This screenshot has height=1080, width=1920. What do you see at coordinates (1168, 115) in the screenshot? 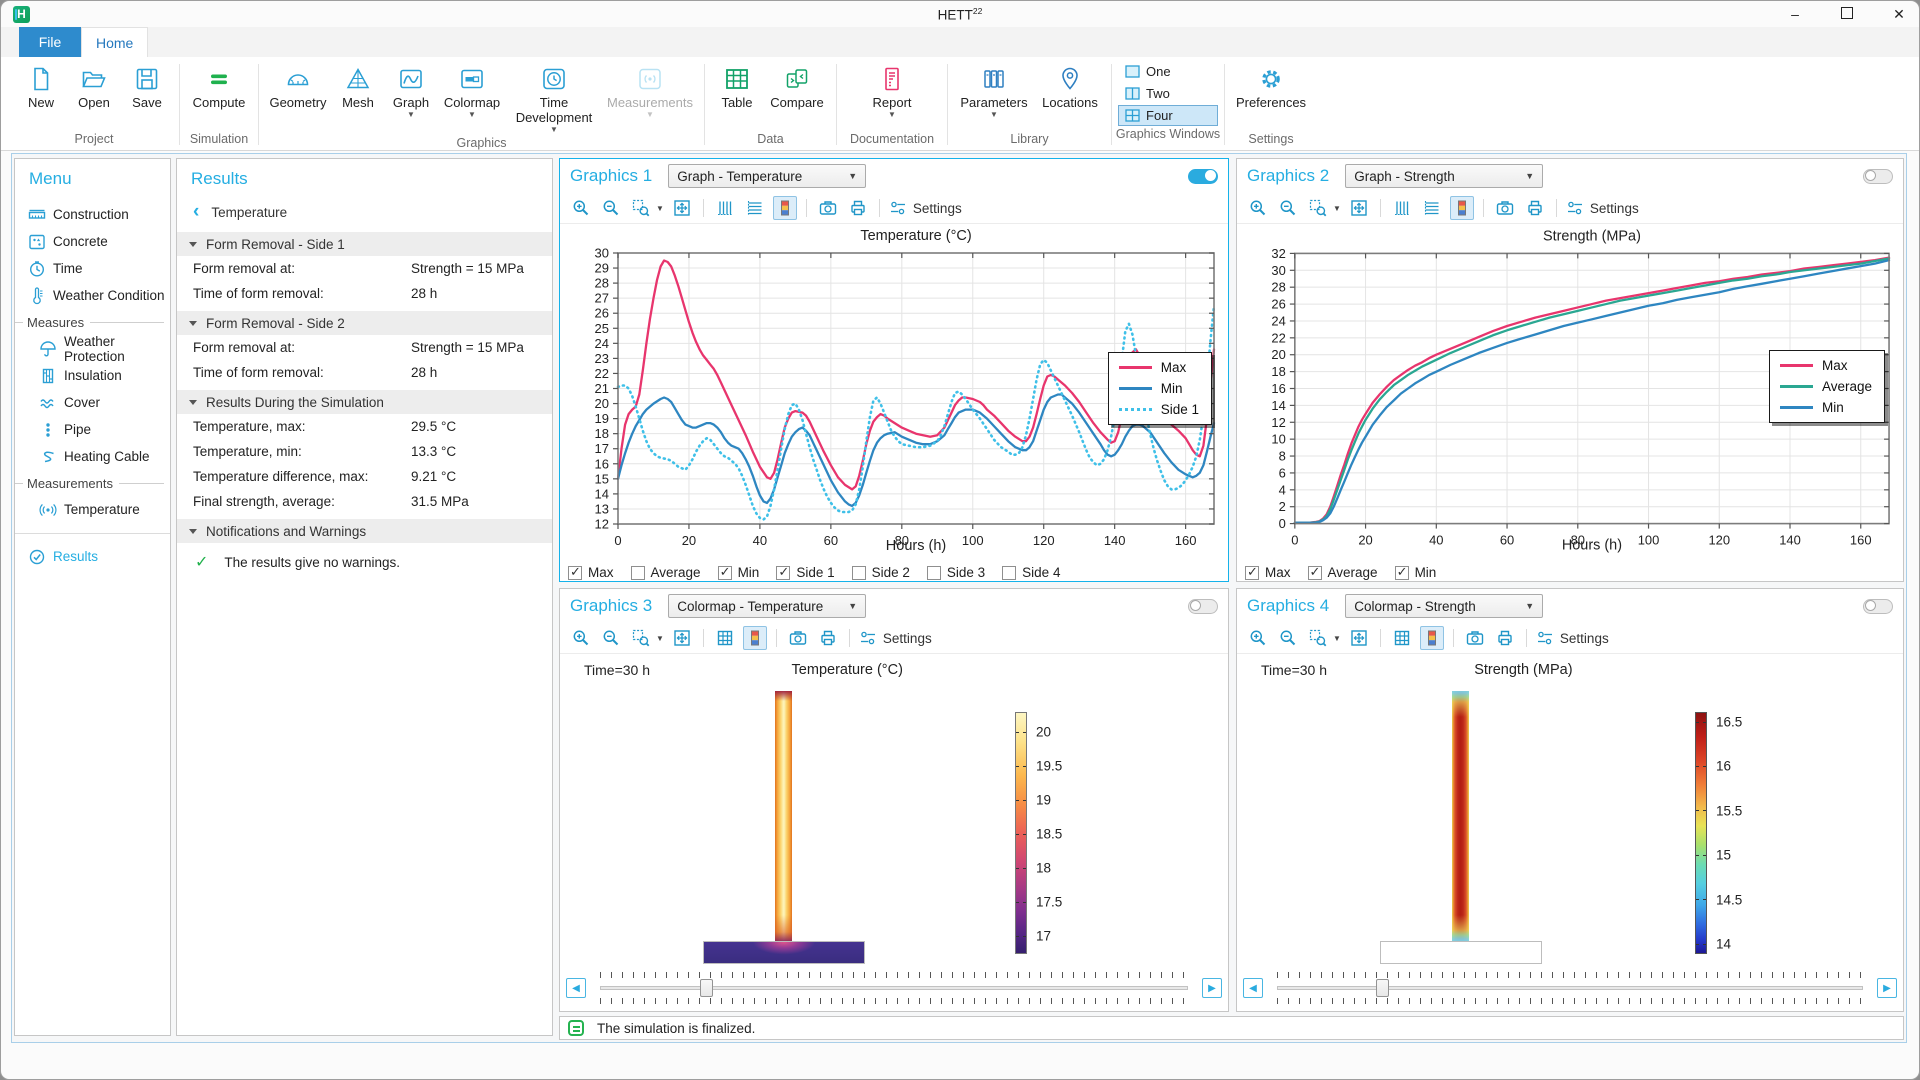
I see `graphics-windows-four-button: Four` at bounding box center [1168, 115].